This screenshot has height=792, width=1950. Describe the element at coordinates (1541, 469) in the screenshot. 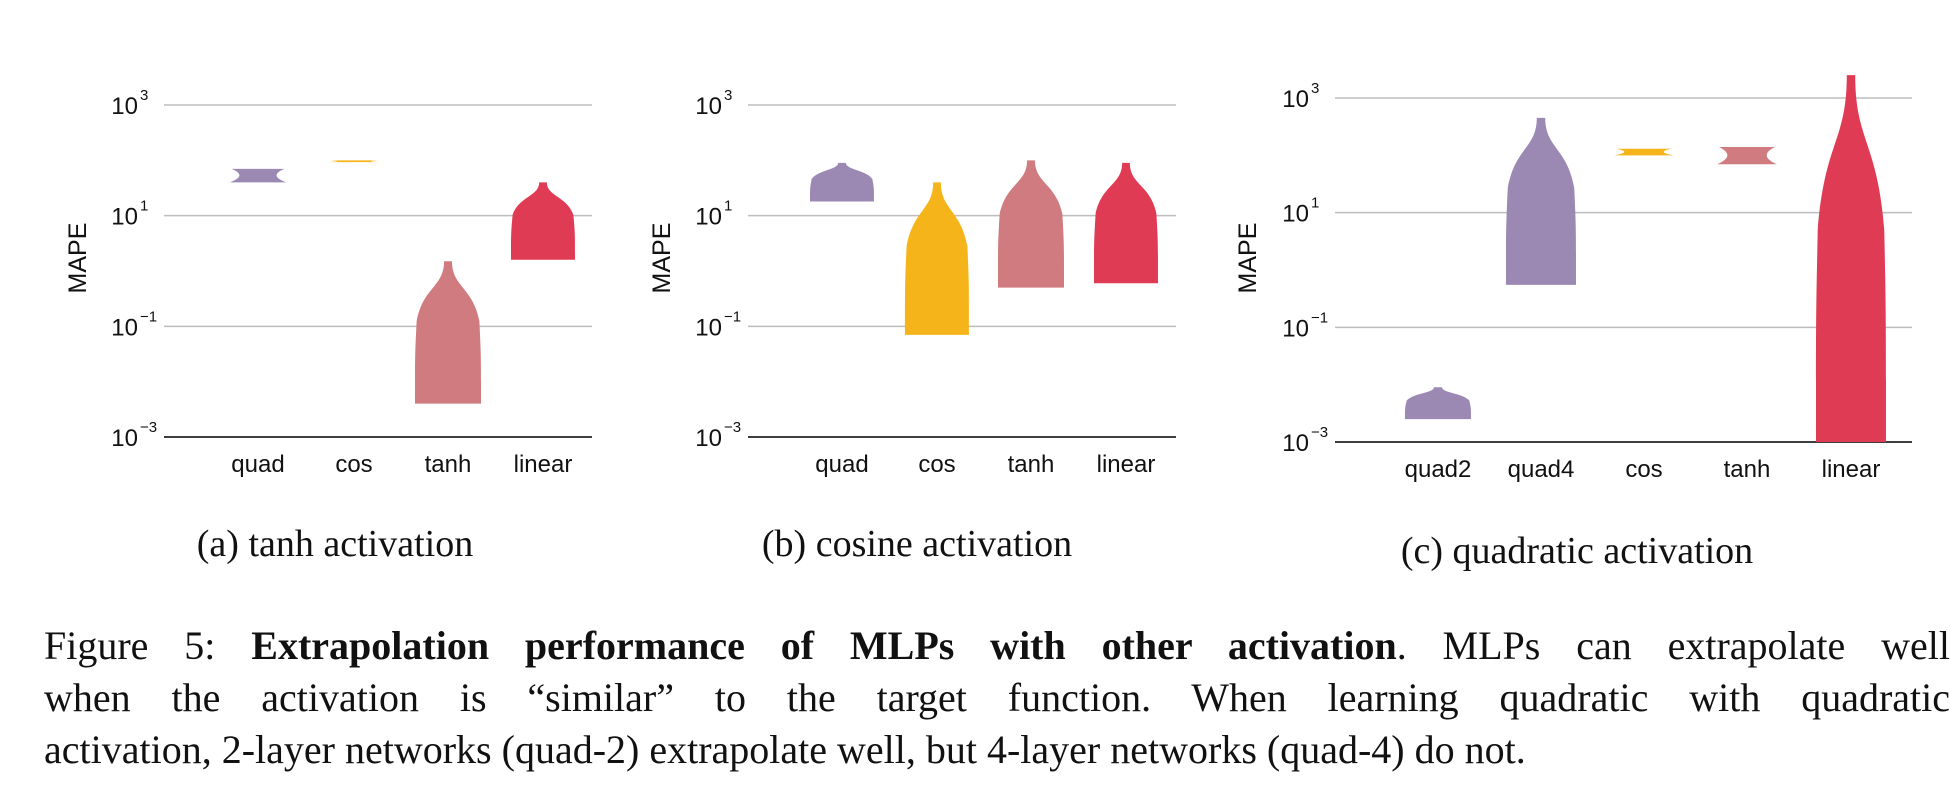

I see `x-tick-label: quad4` at that location.